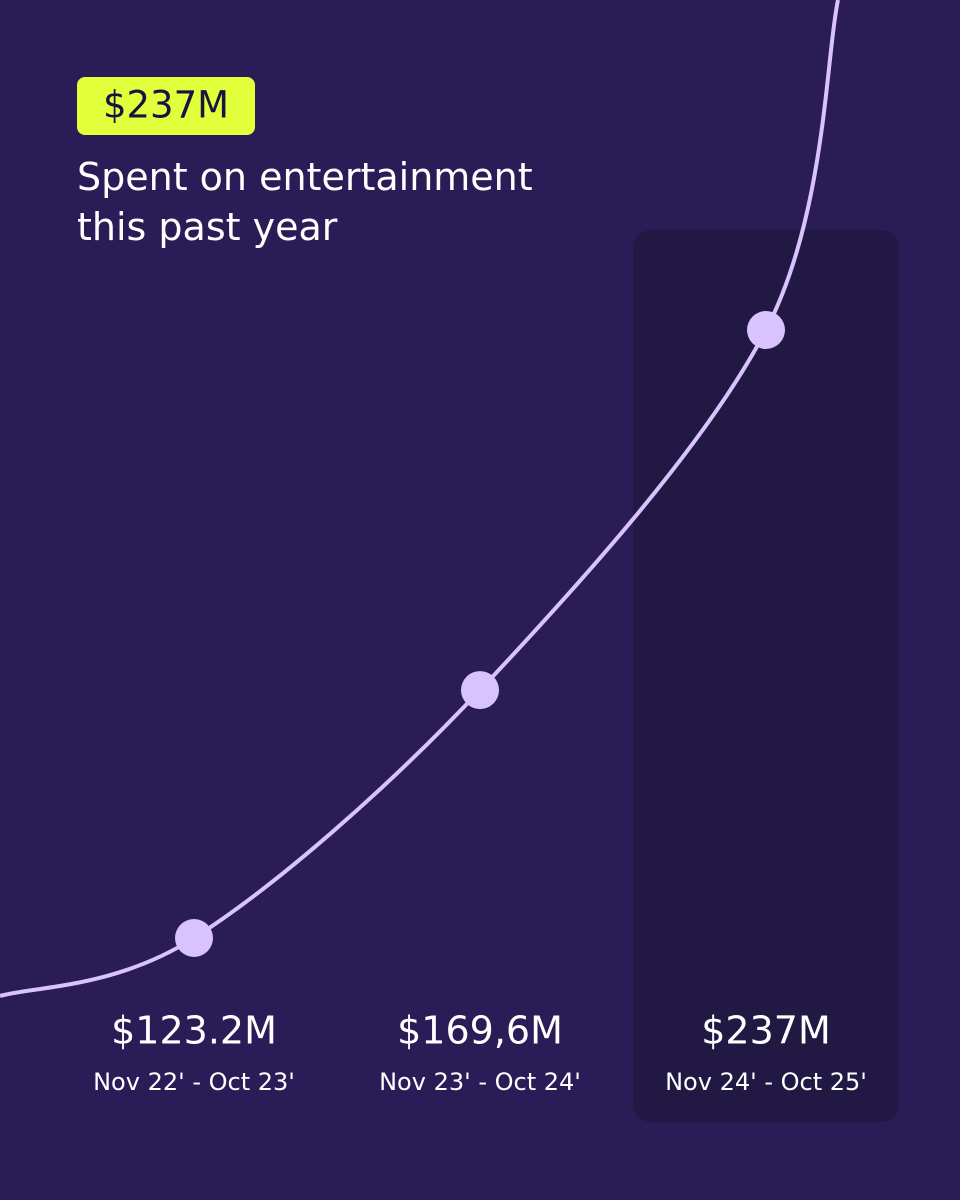  I want to click on value-label: $123.2M, so click(194, 1031).